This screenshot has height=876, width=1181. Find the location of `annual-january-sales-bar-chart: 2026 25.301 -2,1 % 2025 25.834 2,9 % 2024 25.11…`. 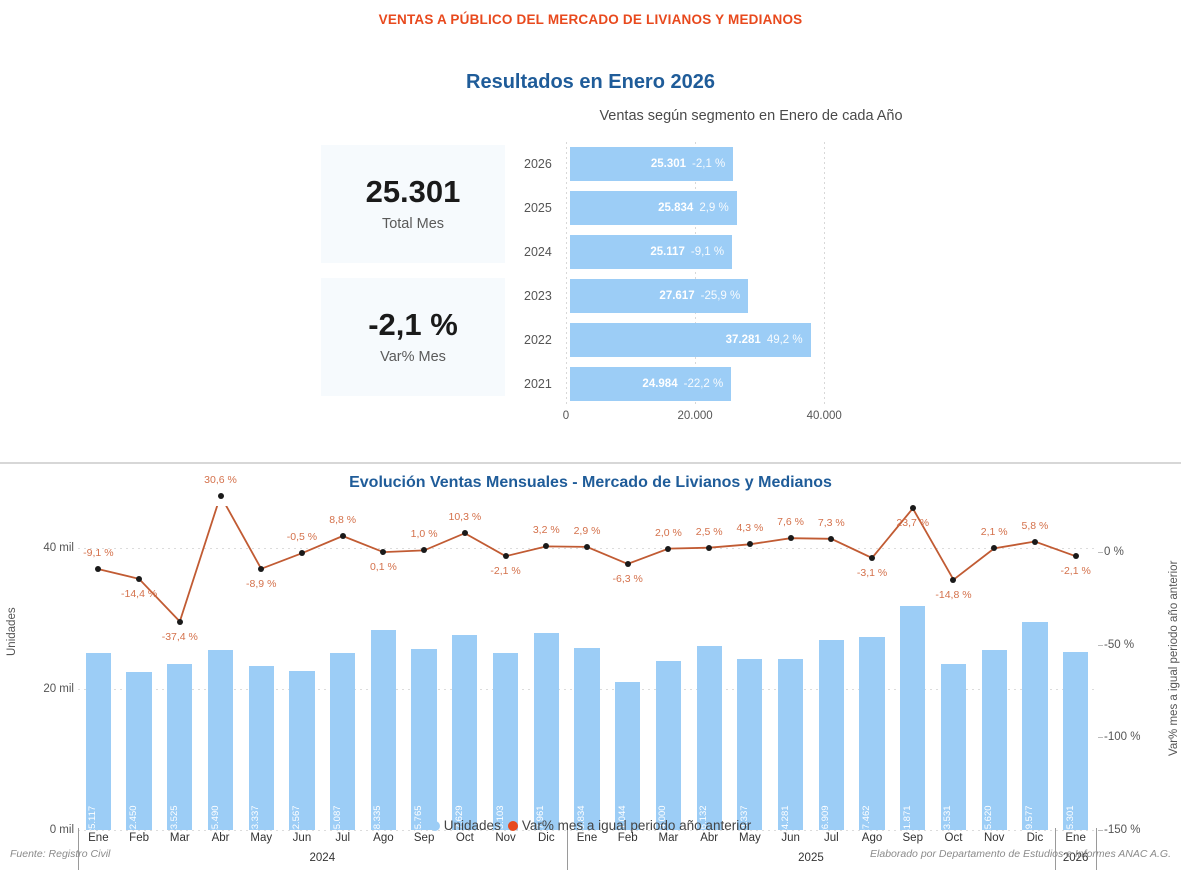

annual-january-sales-bar-chart: 2026 25.301 -2,1 % 2025 25.834 2,9 % 2024 25.11… is located at coordinates (685, 294).